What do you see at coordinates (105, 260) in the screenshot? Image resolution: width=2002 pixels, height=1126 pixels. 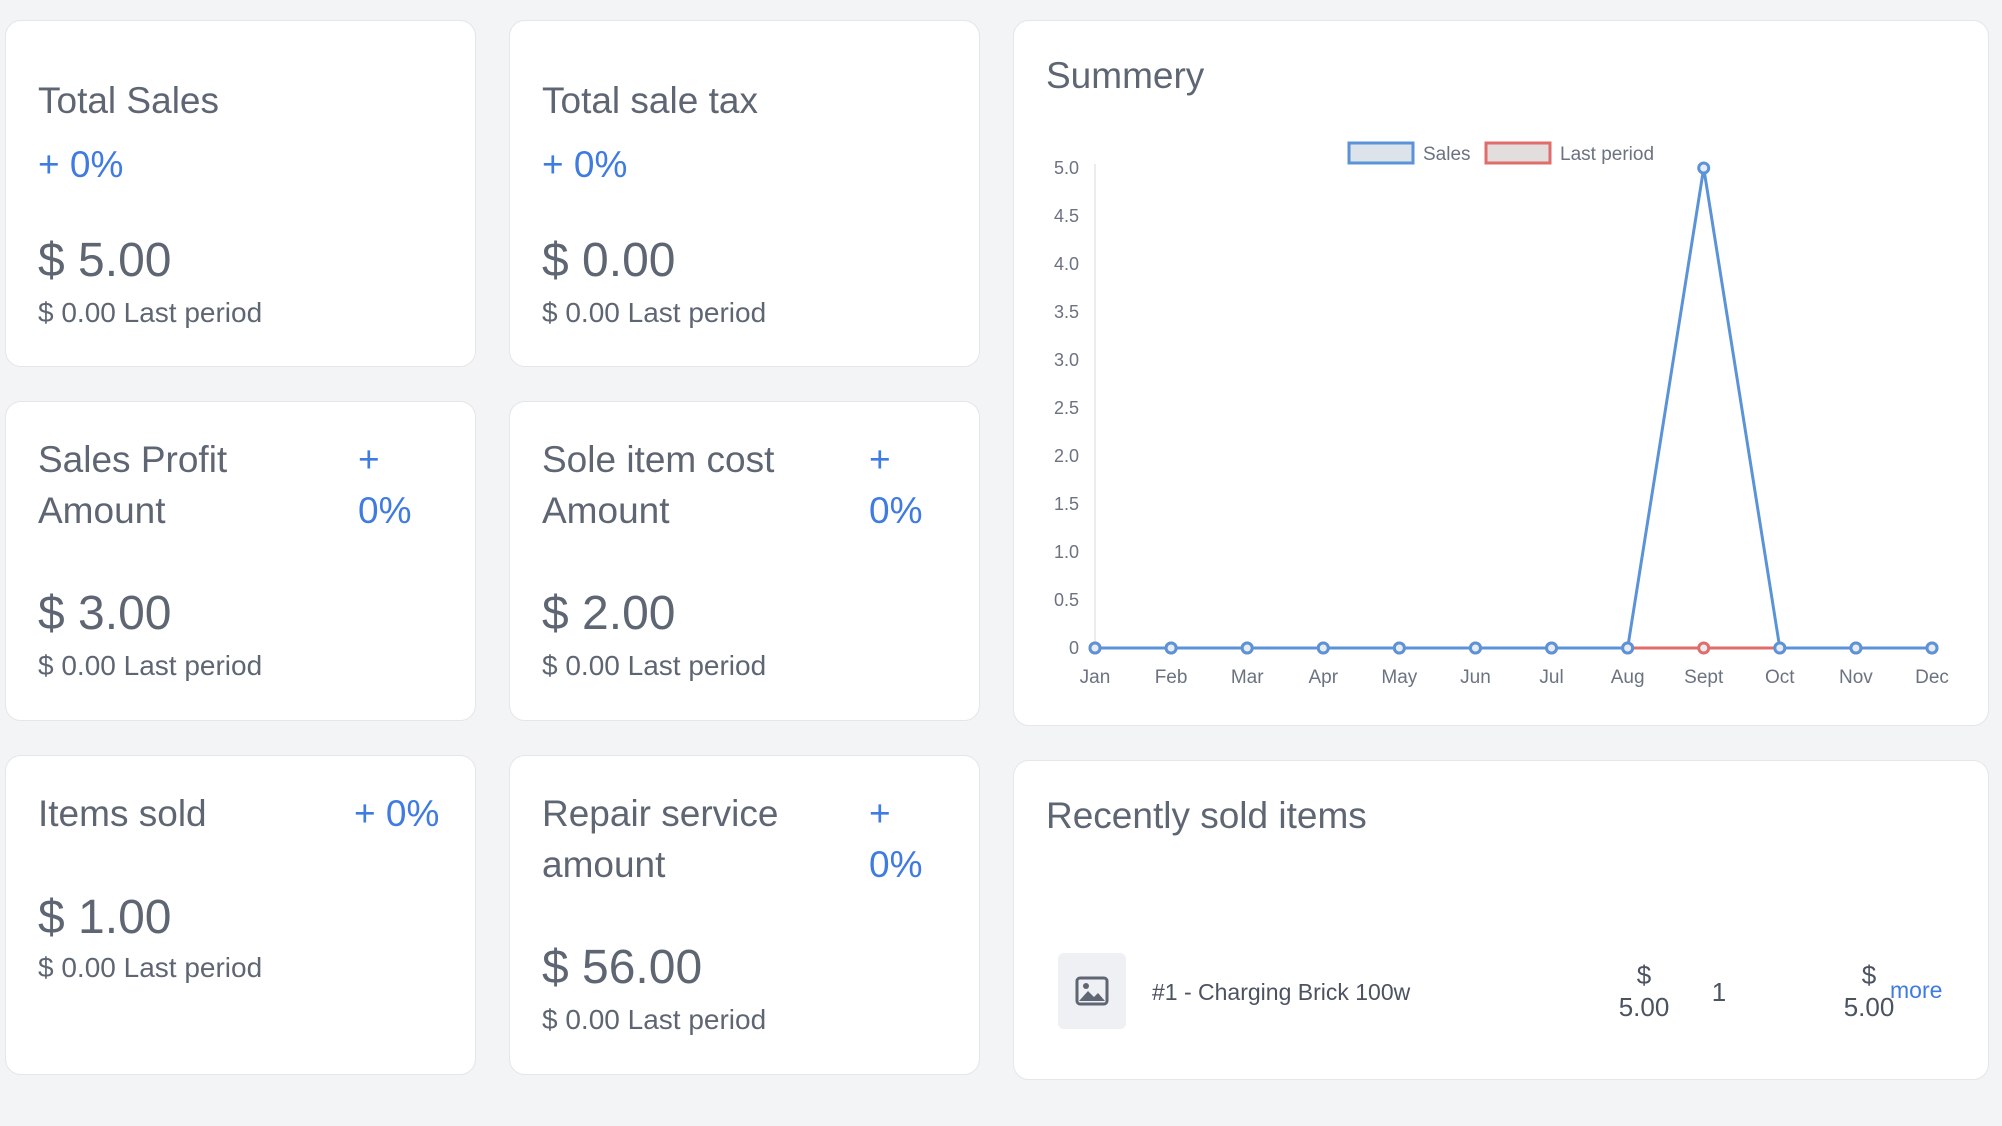 I see `card-amount: $ 5.00` at bounding box center [105, 260].